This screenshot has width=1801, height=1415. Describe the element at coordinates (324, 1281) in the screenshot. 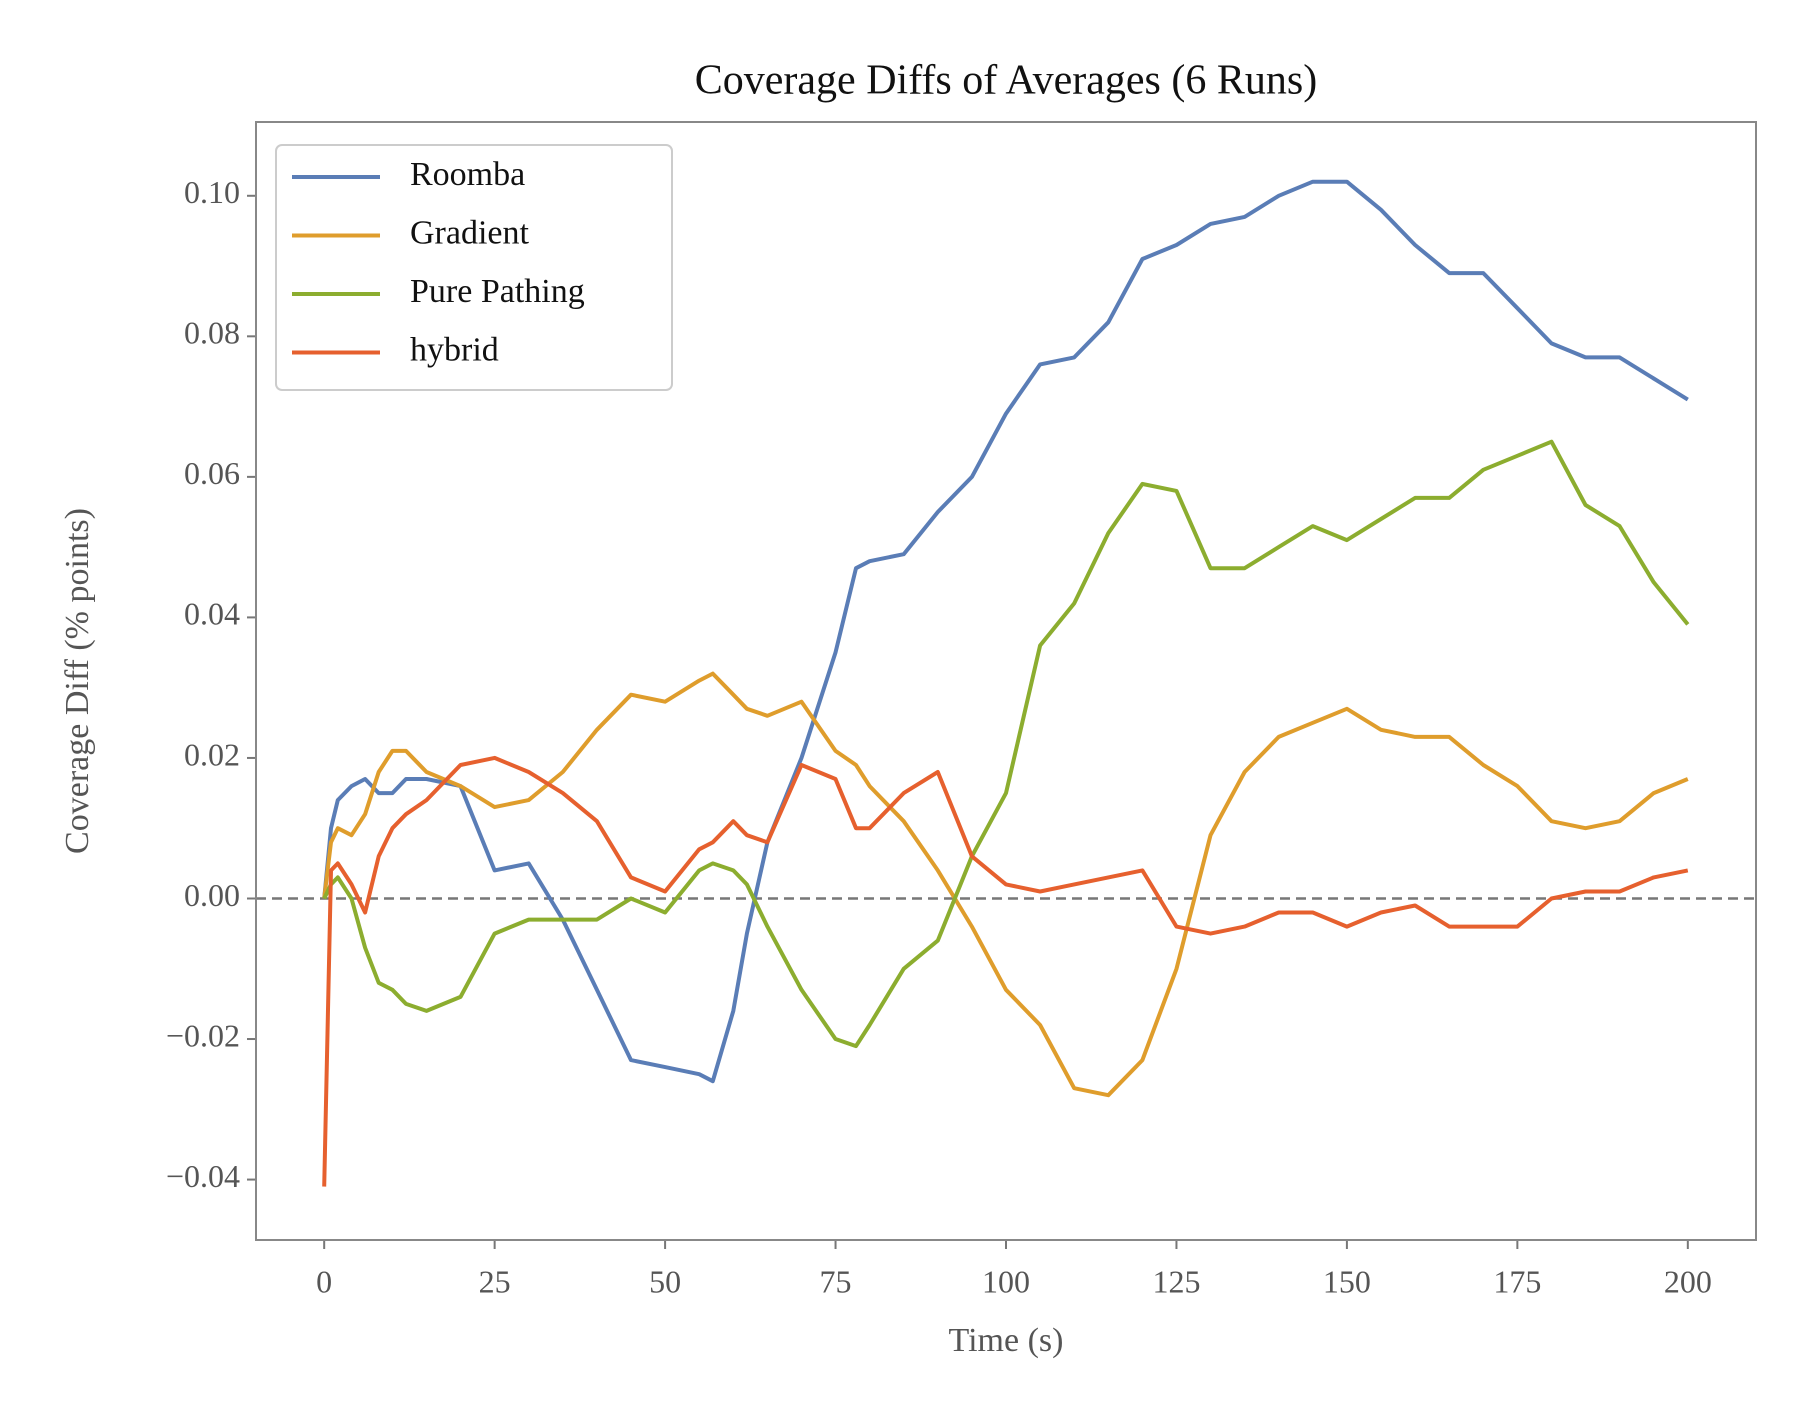

I see `x-tick-label: 0` at that location.